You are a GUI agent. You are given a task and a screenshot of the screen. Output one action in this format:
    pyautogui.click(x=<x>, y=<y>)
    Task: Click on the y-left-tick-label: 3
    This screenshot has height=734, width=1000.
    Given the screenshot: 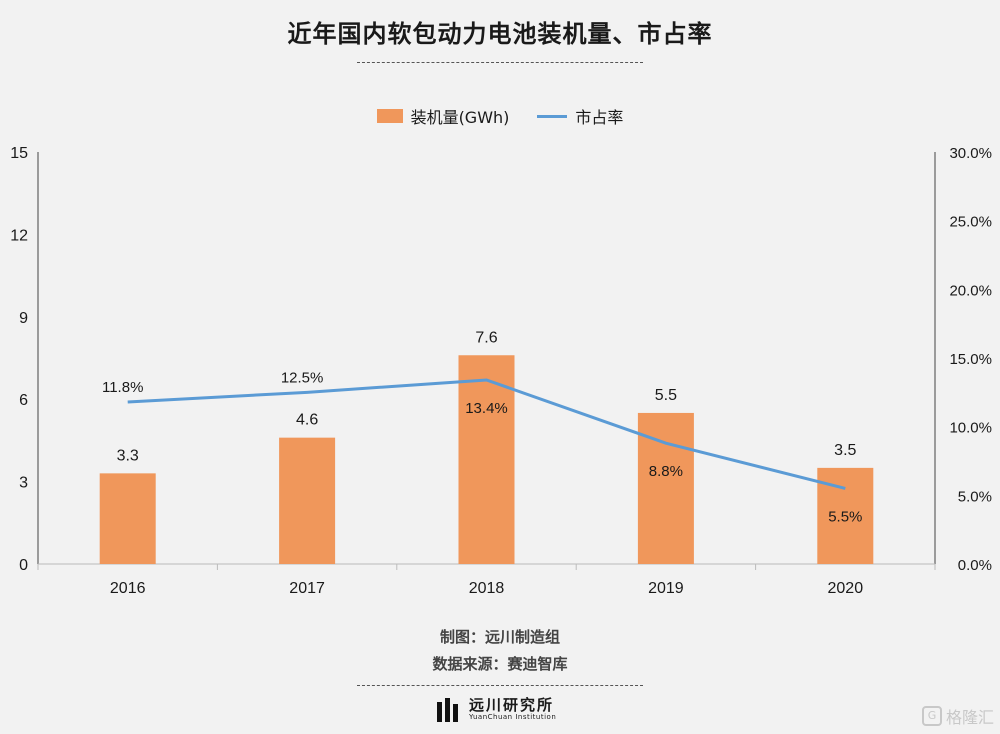 What is the action you would take?
    pyautogui.click(x=23, y=483)
    